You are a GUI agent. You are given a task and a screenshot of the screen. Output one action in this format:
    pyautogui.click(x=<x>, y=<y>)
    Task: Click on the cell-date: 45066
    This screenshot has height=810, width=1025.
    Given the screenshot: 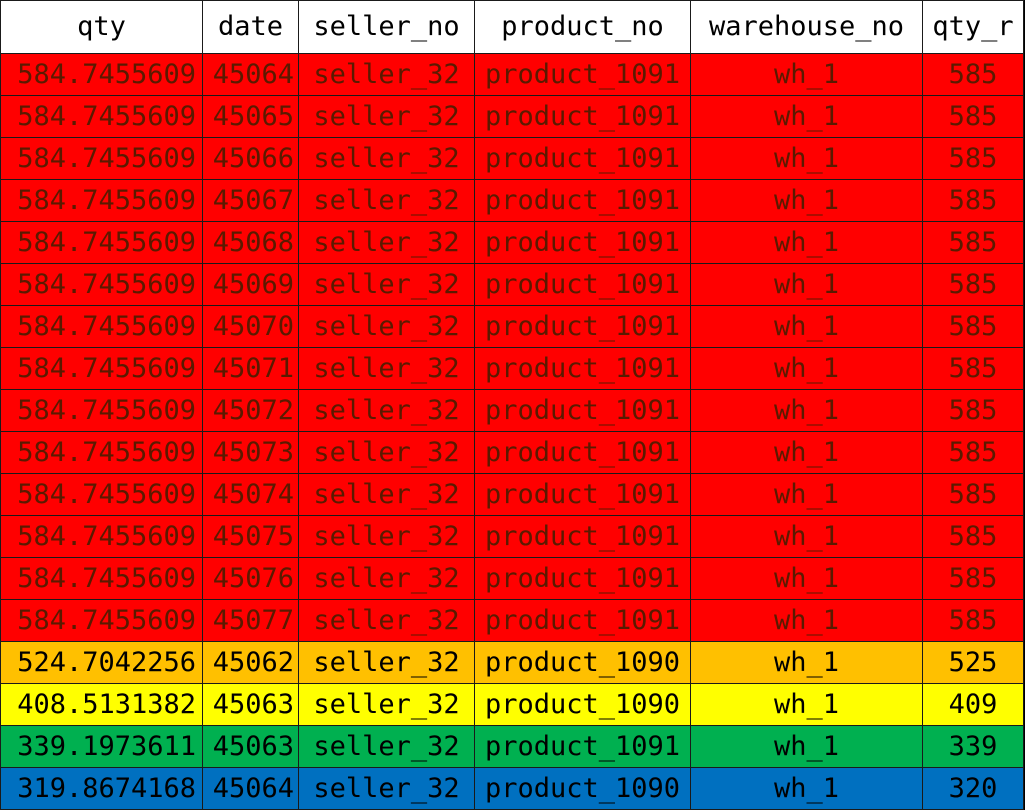 What is the action you would take?
    pyautogui.click(x=250, y=158)
    